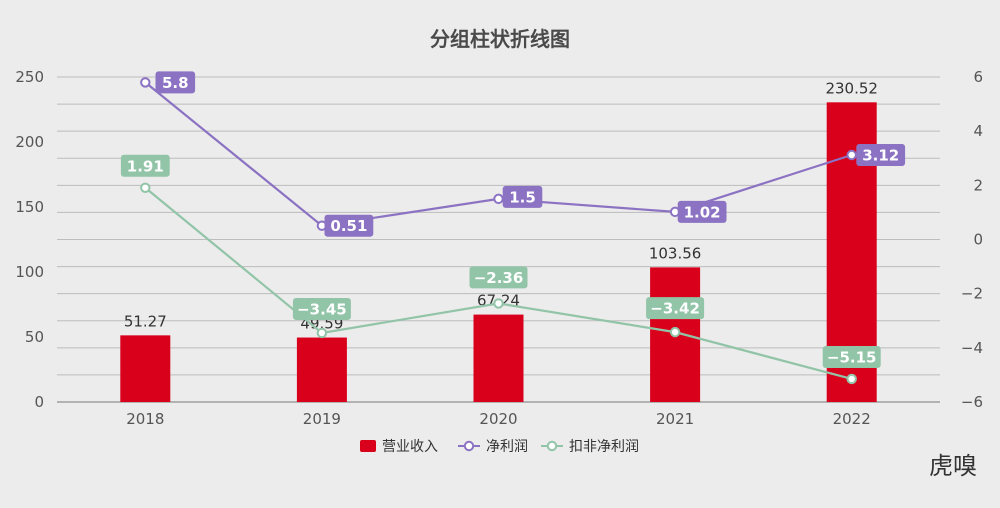  What do you see at coordinates (978, 185) in the screenshot?
I see `right-axis-tick-label: 2` at bounding box center [978, 185].